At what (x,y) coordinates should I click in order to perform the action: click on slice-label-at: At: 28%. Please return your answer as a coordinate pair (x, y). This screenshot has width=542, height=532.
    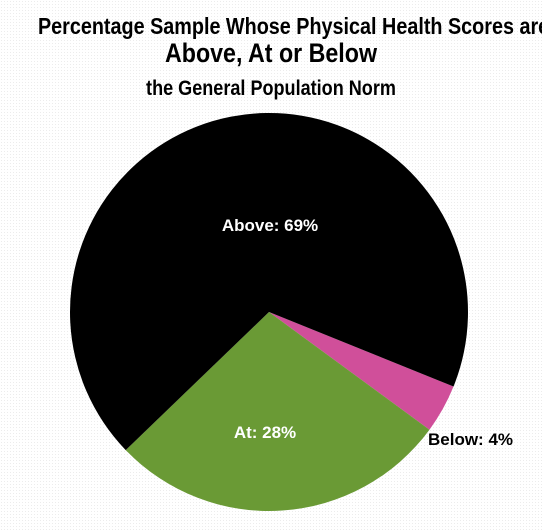
    Looking at the image, I should click on (265, 432).